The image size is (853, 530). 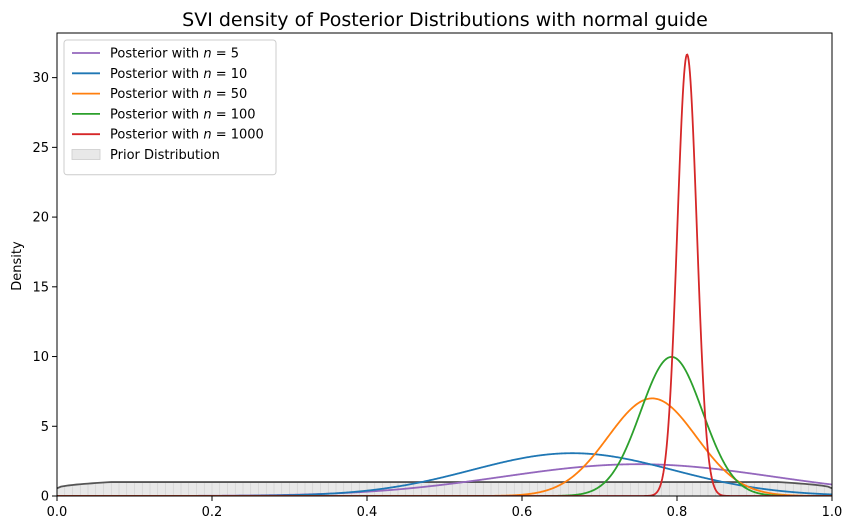 I want to click on legend-label-2: Posterior with n = 50, so click(x=178, y=94).